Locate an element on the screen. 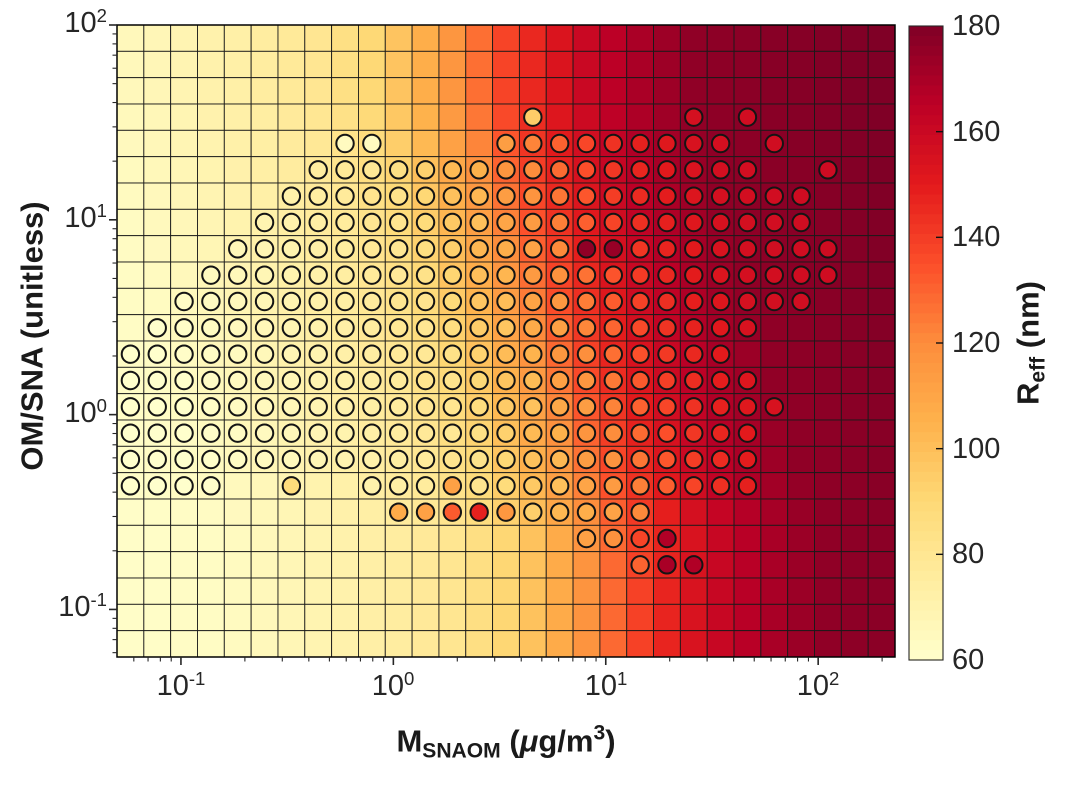 This screenshot has width=1065, height=787. y-tick-label: 10-1 is located at coordinates (82, 605).